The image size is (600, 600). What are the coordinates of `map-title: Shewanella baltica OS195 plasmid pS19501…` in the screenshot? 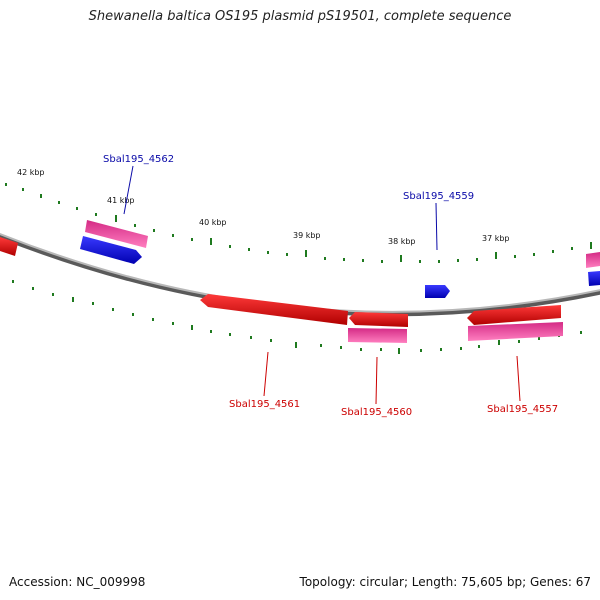 It's located at (300, 16).